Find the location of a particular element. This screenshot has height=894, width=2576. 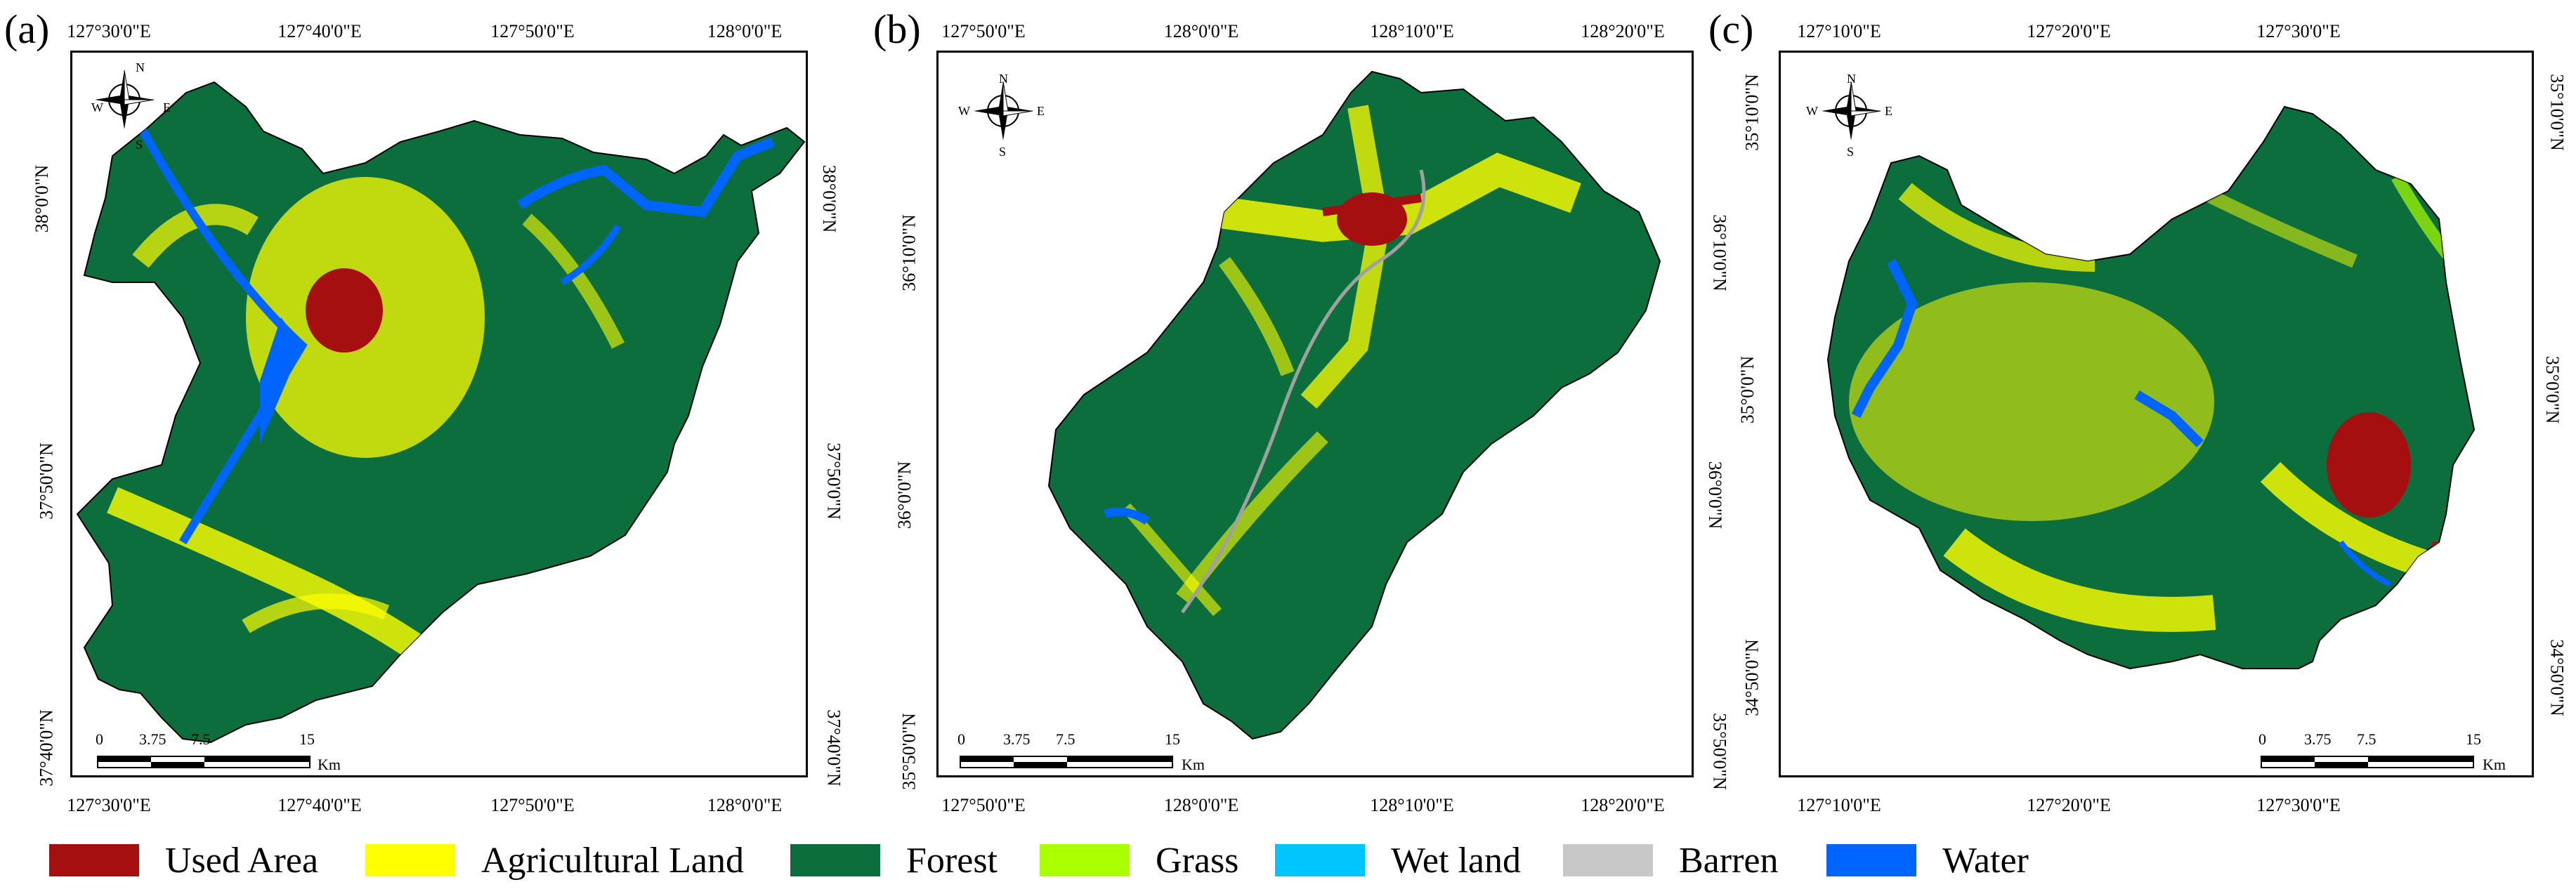

right-tick-label: 34°50'0"N is located at coordinates (2557, 677).